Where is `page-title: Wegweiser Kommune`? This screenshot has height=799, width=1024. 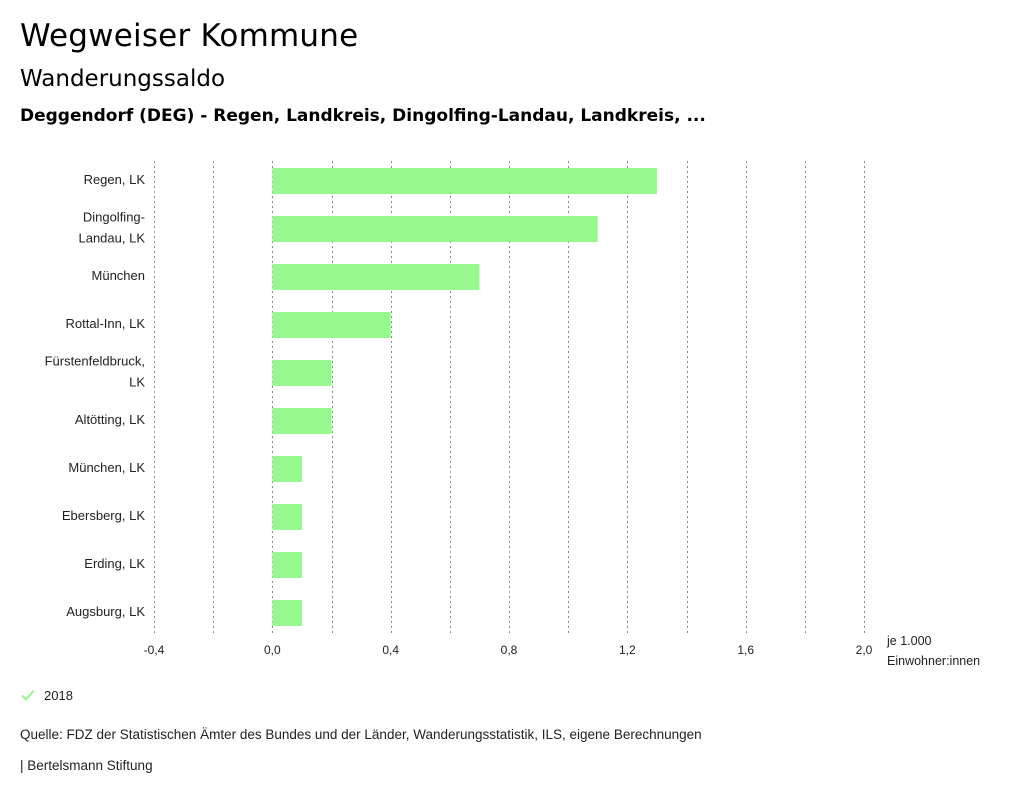 page-title: Wegweiser Kommune is located at coordinates (189, 36).